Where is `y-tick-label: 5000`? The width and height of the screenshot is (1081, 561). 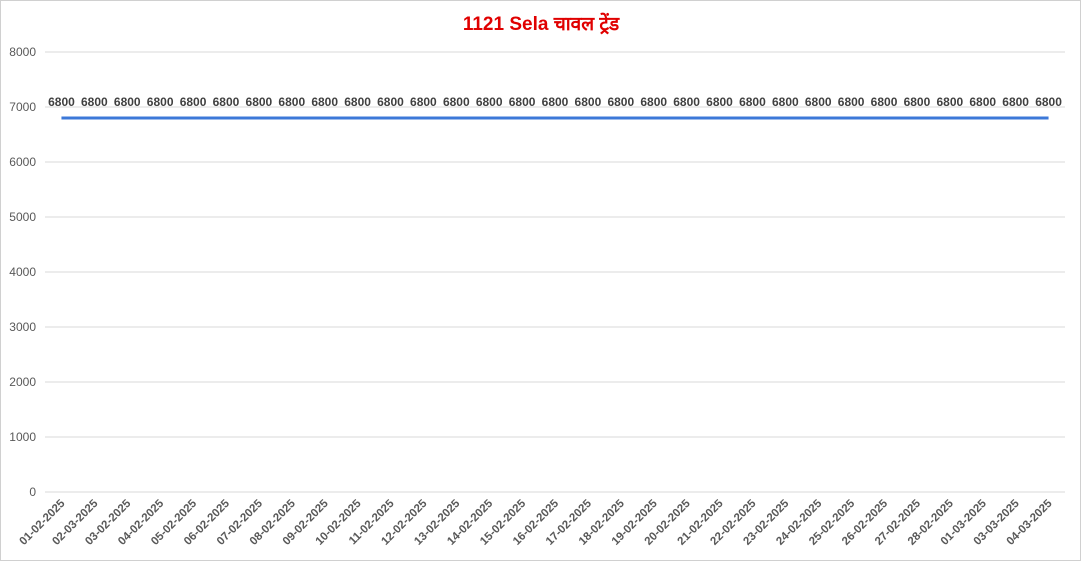
y-tick-label: 5000 is located at coordinates (22, 217).